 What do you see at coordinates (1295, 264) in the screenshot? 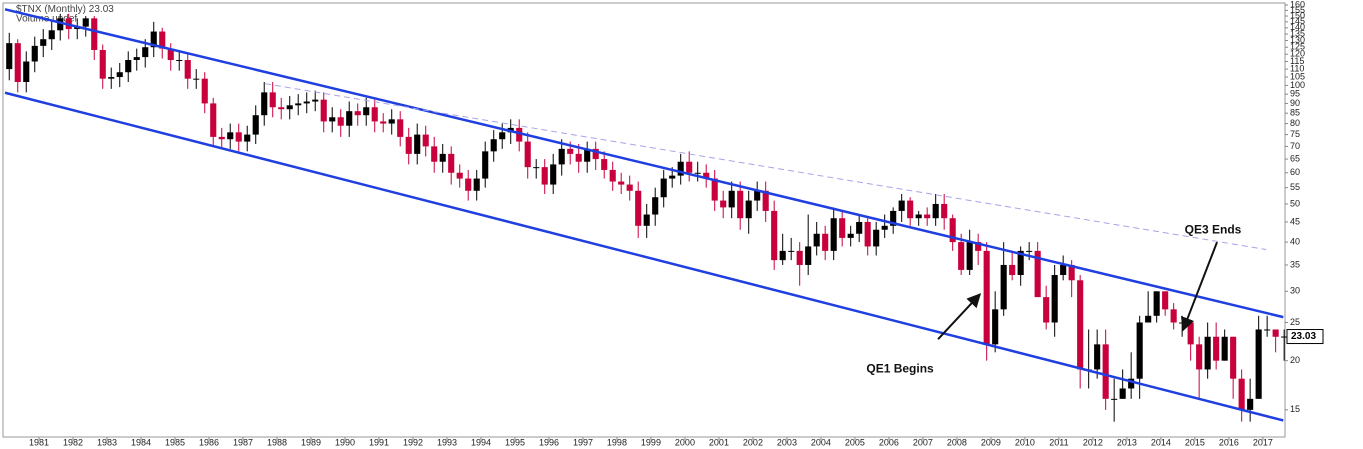
I see `y-tick-label: 35` at bounding box center [1295, 264].